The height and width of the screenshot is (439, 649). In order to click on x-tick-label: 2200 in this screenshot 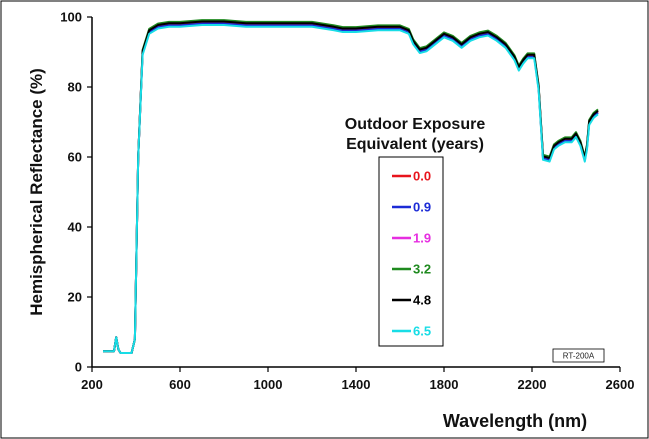, I will do `click(532, 384)`.